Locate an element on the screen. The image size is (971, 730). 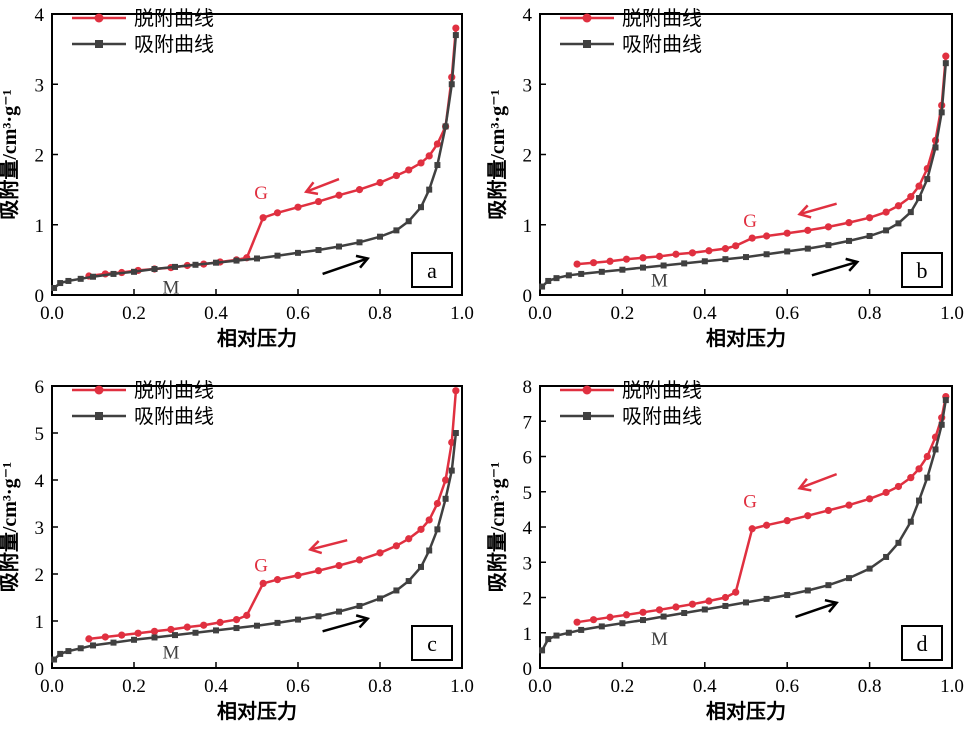
y-tick-label: 5 is located at coordinates (40, 434).